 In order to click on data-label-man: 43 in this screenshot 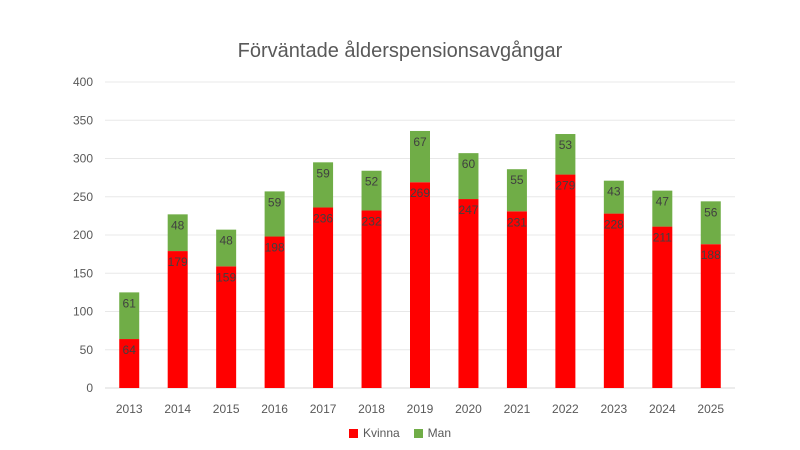, I will do `click(614, 192)`.